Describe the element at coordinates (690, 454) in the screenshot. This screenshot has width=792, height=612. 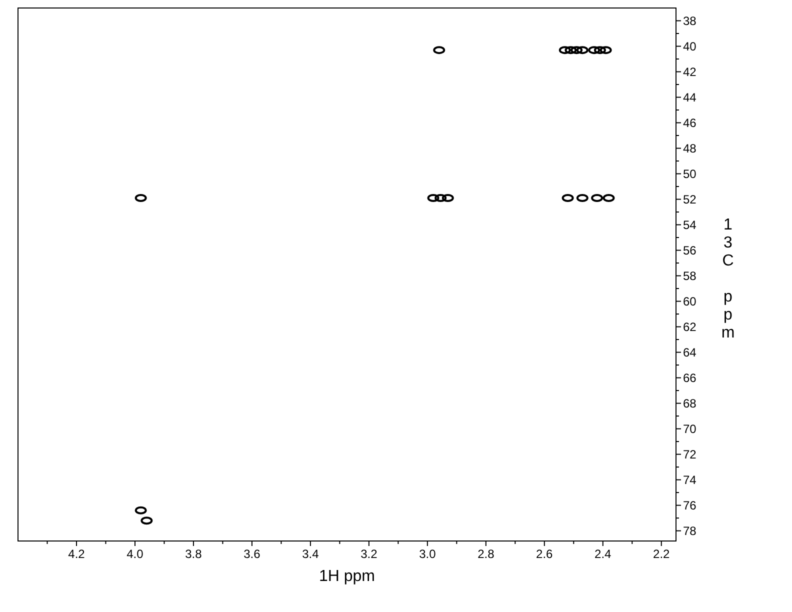
I see `y-tick-label: 72` at that location.